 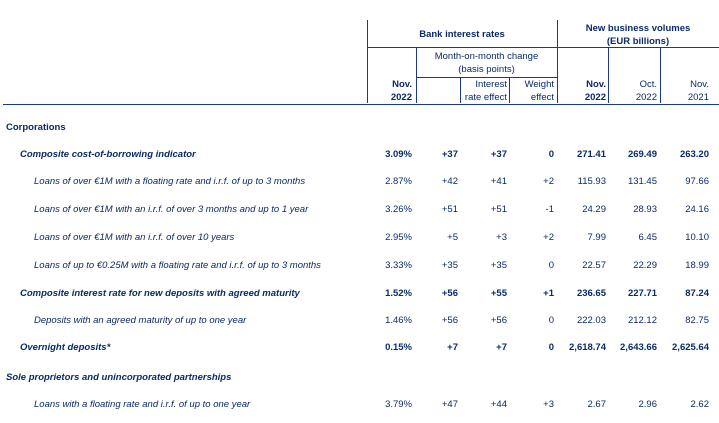 What do you see at coordinates (587, 347) in the screenshot?
I see `cell-vol-nov2022: 2,618.74` at bounding box center [587, 347].